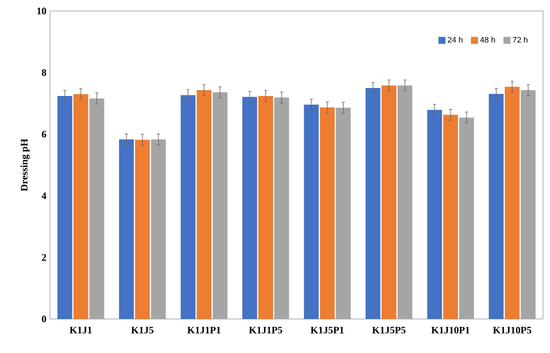 The height and width of the screenshot is (353, 550). What do you see at coordinates (44, 196) in the screenshot?
I see `y-tick-label: 4` at bounding box center [44, 196].